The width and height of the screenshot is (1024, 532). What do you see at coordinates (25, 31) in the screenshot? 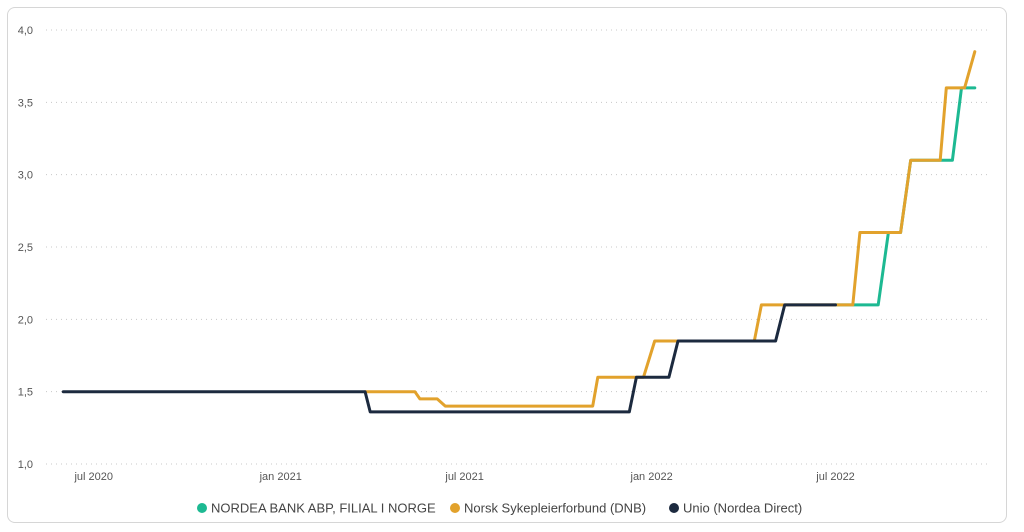
I see `y-tick-label: 4,0` at bounding box center [25, 31].